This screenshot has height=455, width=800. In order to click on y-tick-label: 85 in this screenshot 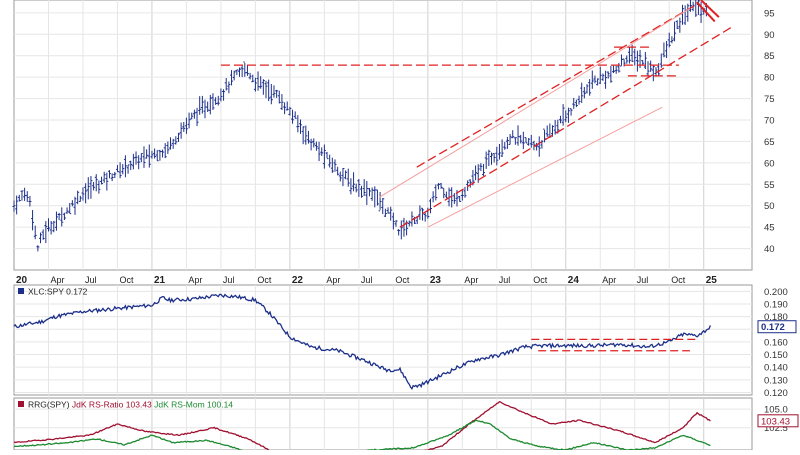, I will do `click(769, 56)`.